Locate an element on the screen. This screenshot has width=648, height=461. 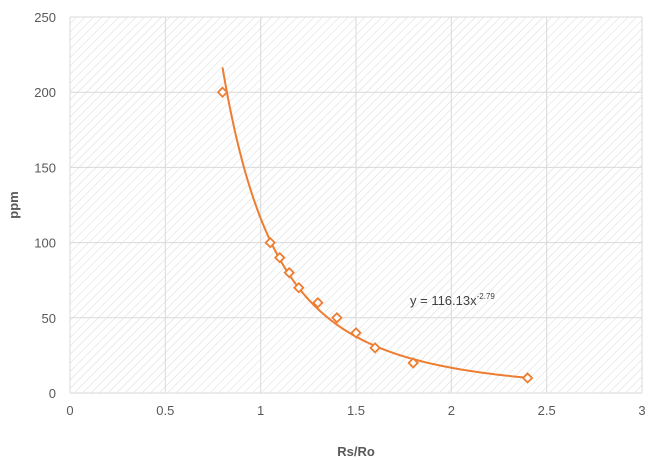
y-tick-label: 200 is located at coordinates (45, 92).